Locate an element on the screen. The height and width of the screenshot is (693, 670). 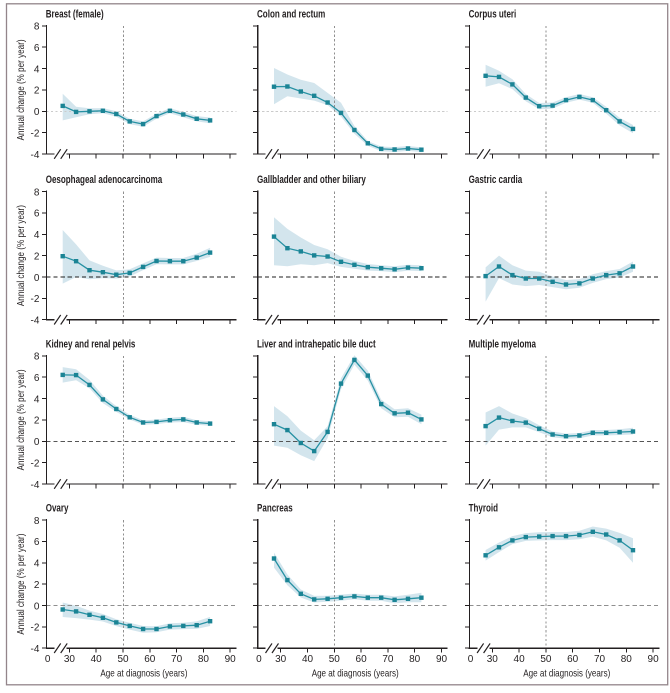
svg-text: Thyroid is located at coordinates (483, 509).